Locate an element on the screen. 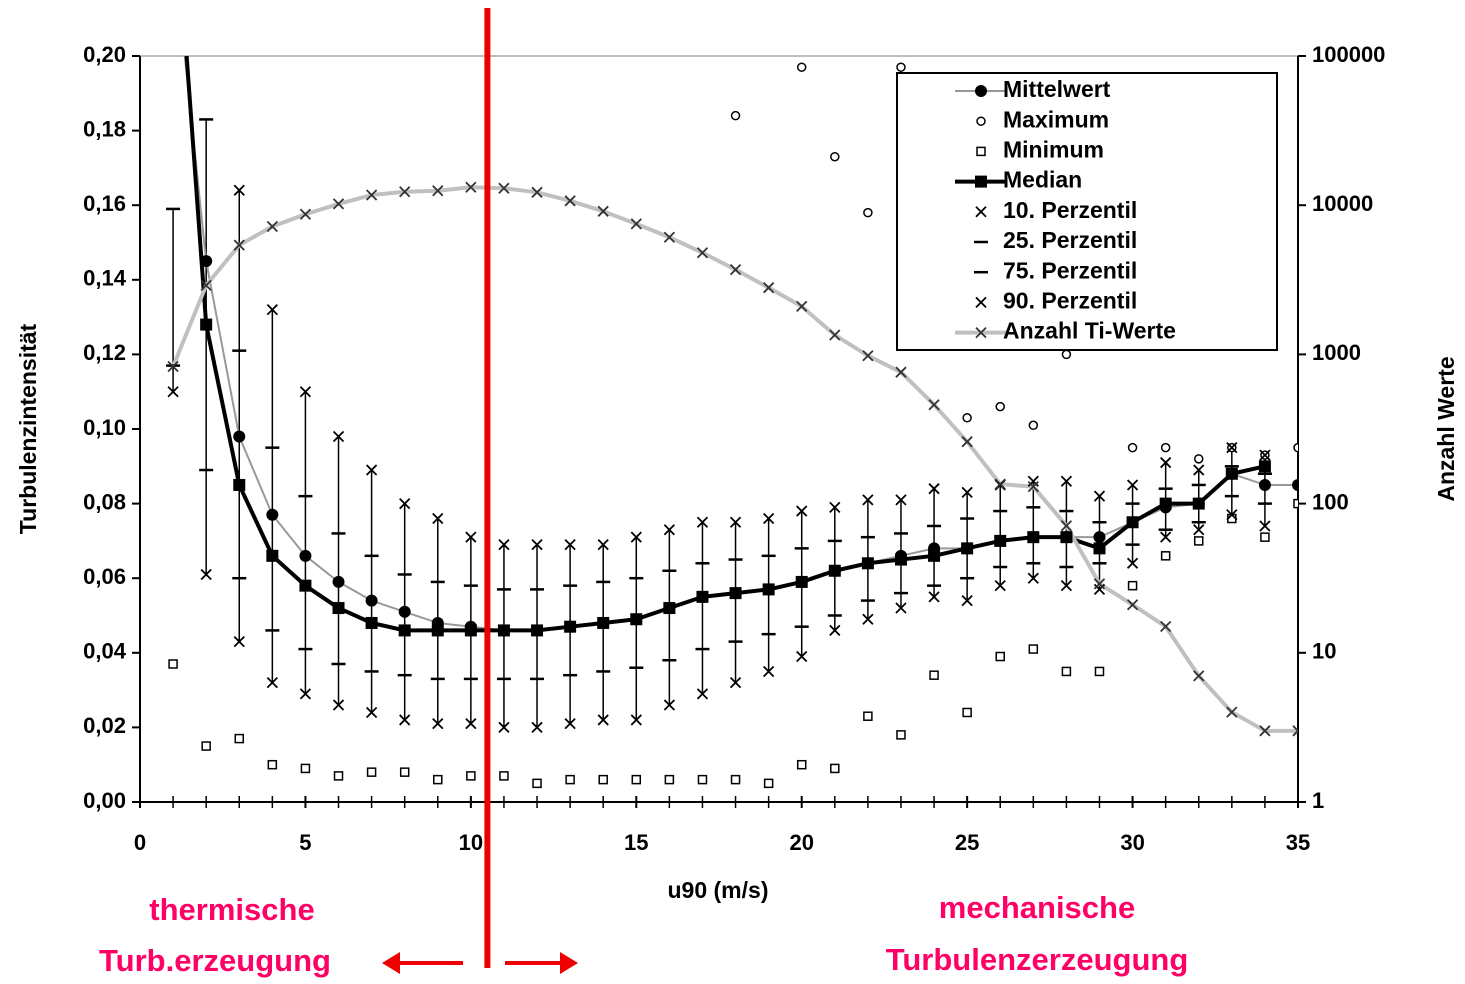 The height and width of the screenshot is (984, 1465). y-tick-label: 0,08 is located at coordinates (104, 501).